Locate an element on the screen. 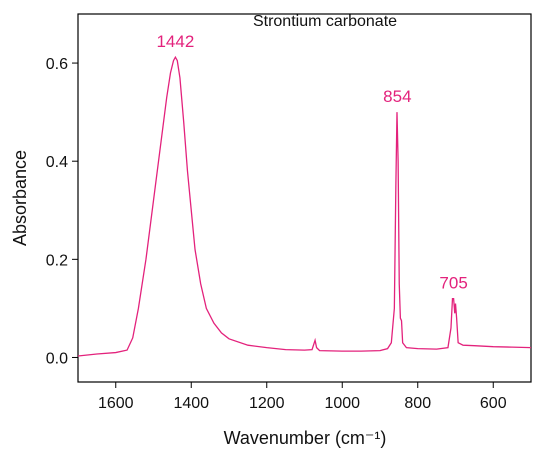  chart-title: Strontium carbonate is located at coordinates (325, 21).